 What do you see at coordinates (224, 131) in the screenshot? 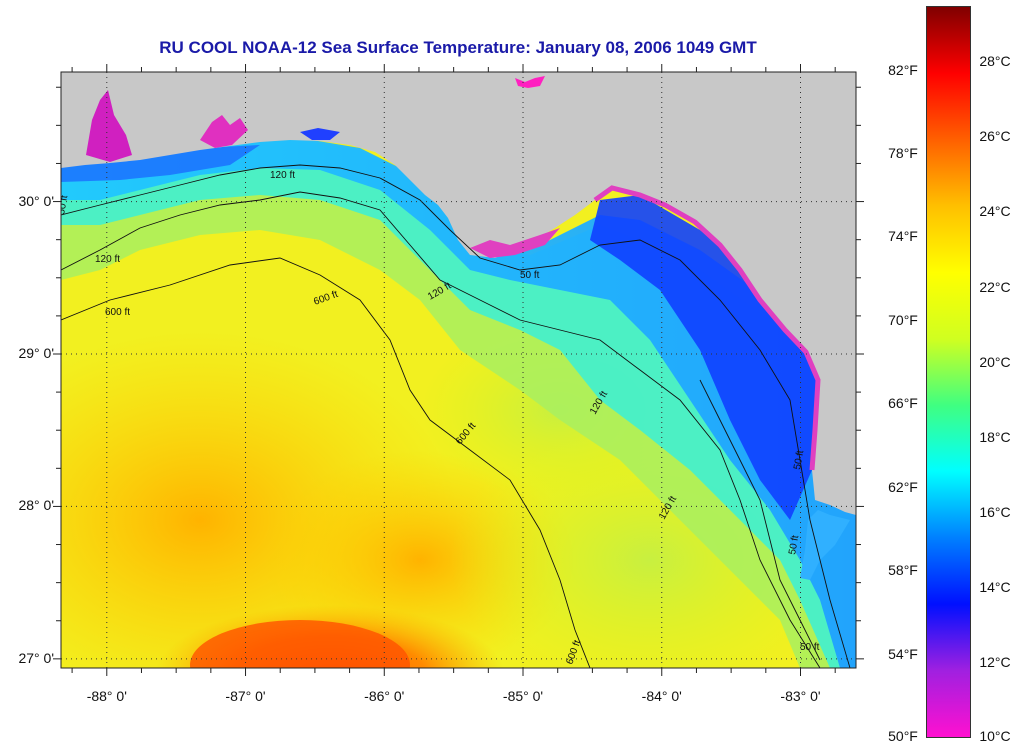
I see `pensacola-bay` at bounding box center [224, 131].